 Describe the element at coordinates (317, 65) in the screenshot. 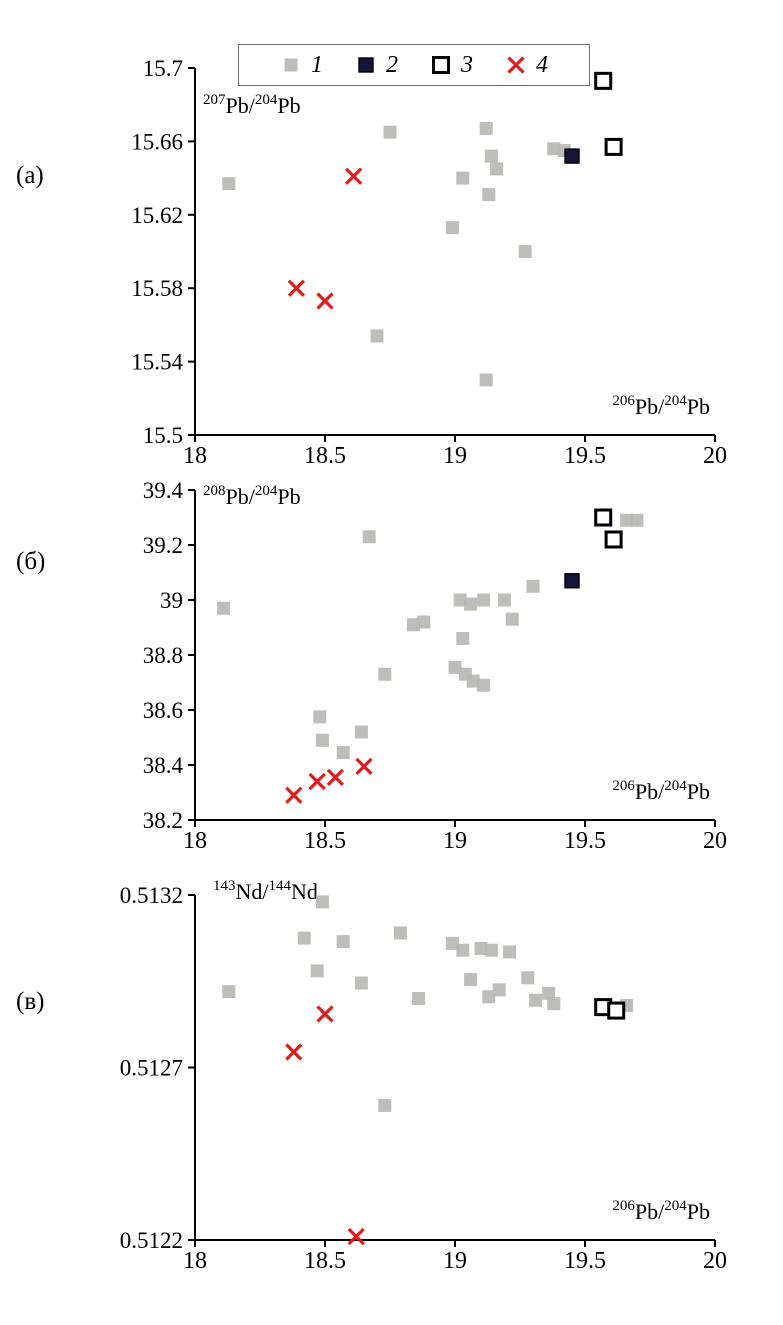

I see `legend-label: 1` at that location.